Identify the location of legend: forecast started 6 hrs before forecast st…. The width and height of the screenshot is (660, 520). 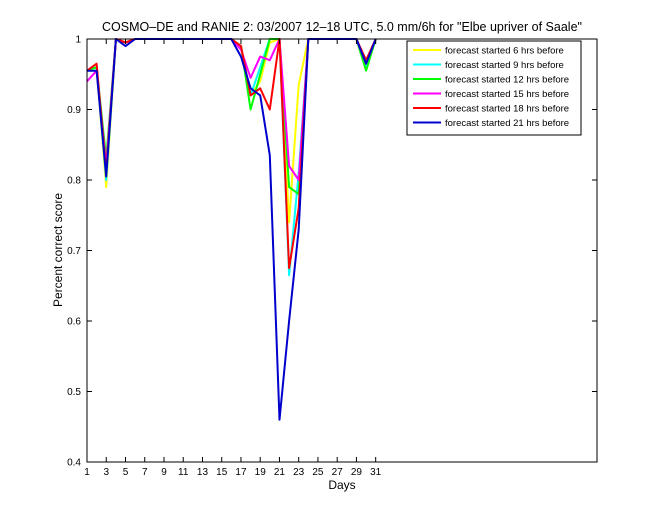
(494, 88).